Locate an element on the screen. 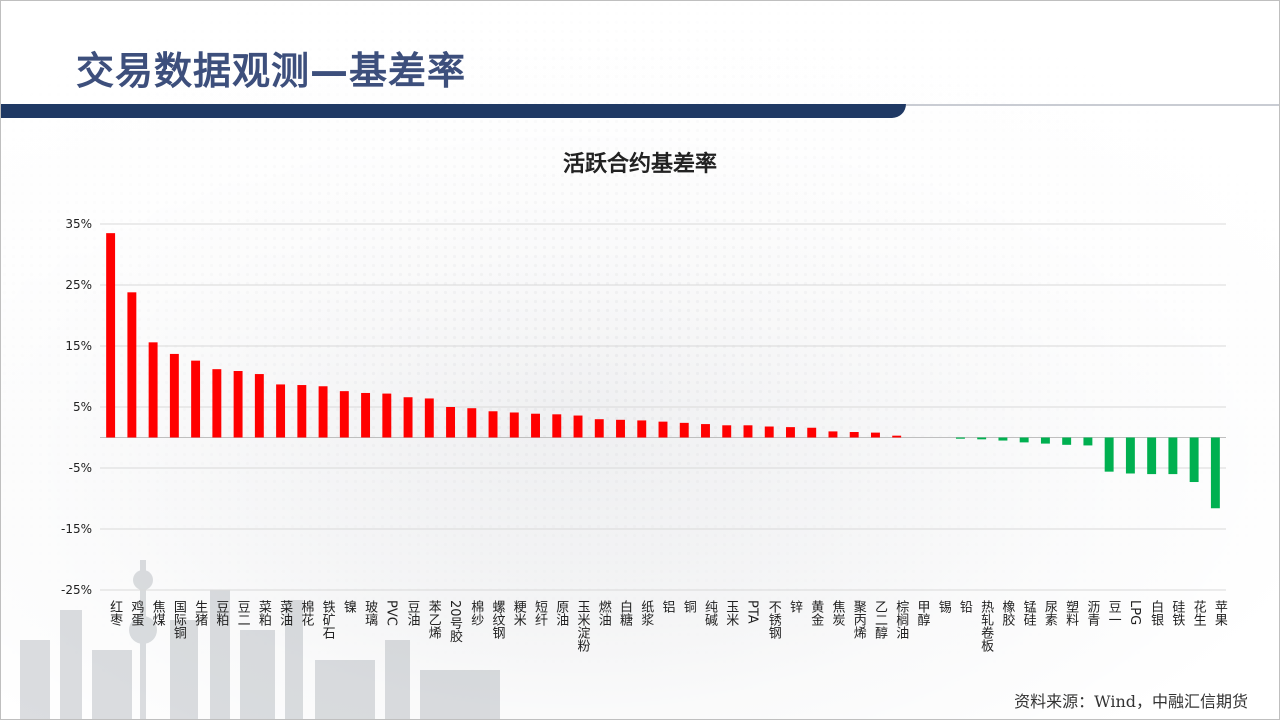  x-tick-label: 锰硅 is located at coordinates (1029, 613).